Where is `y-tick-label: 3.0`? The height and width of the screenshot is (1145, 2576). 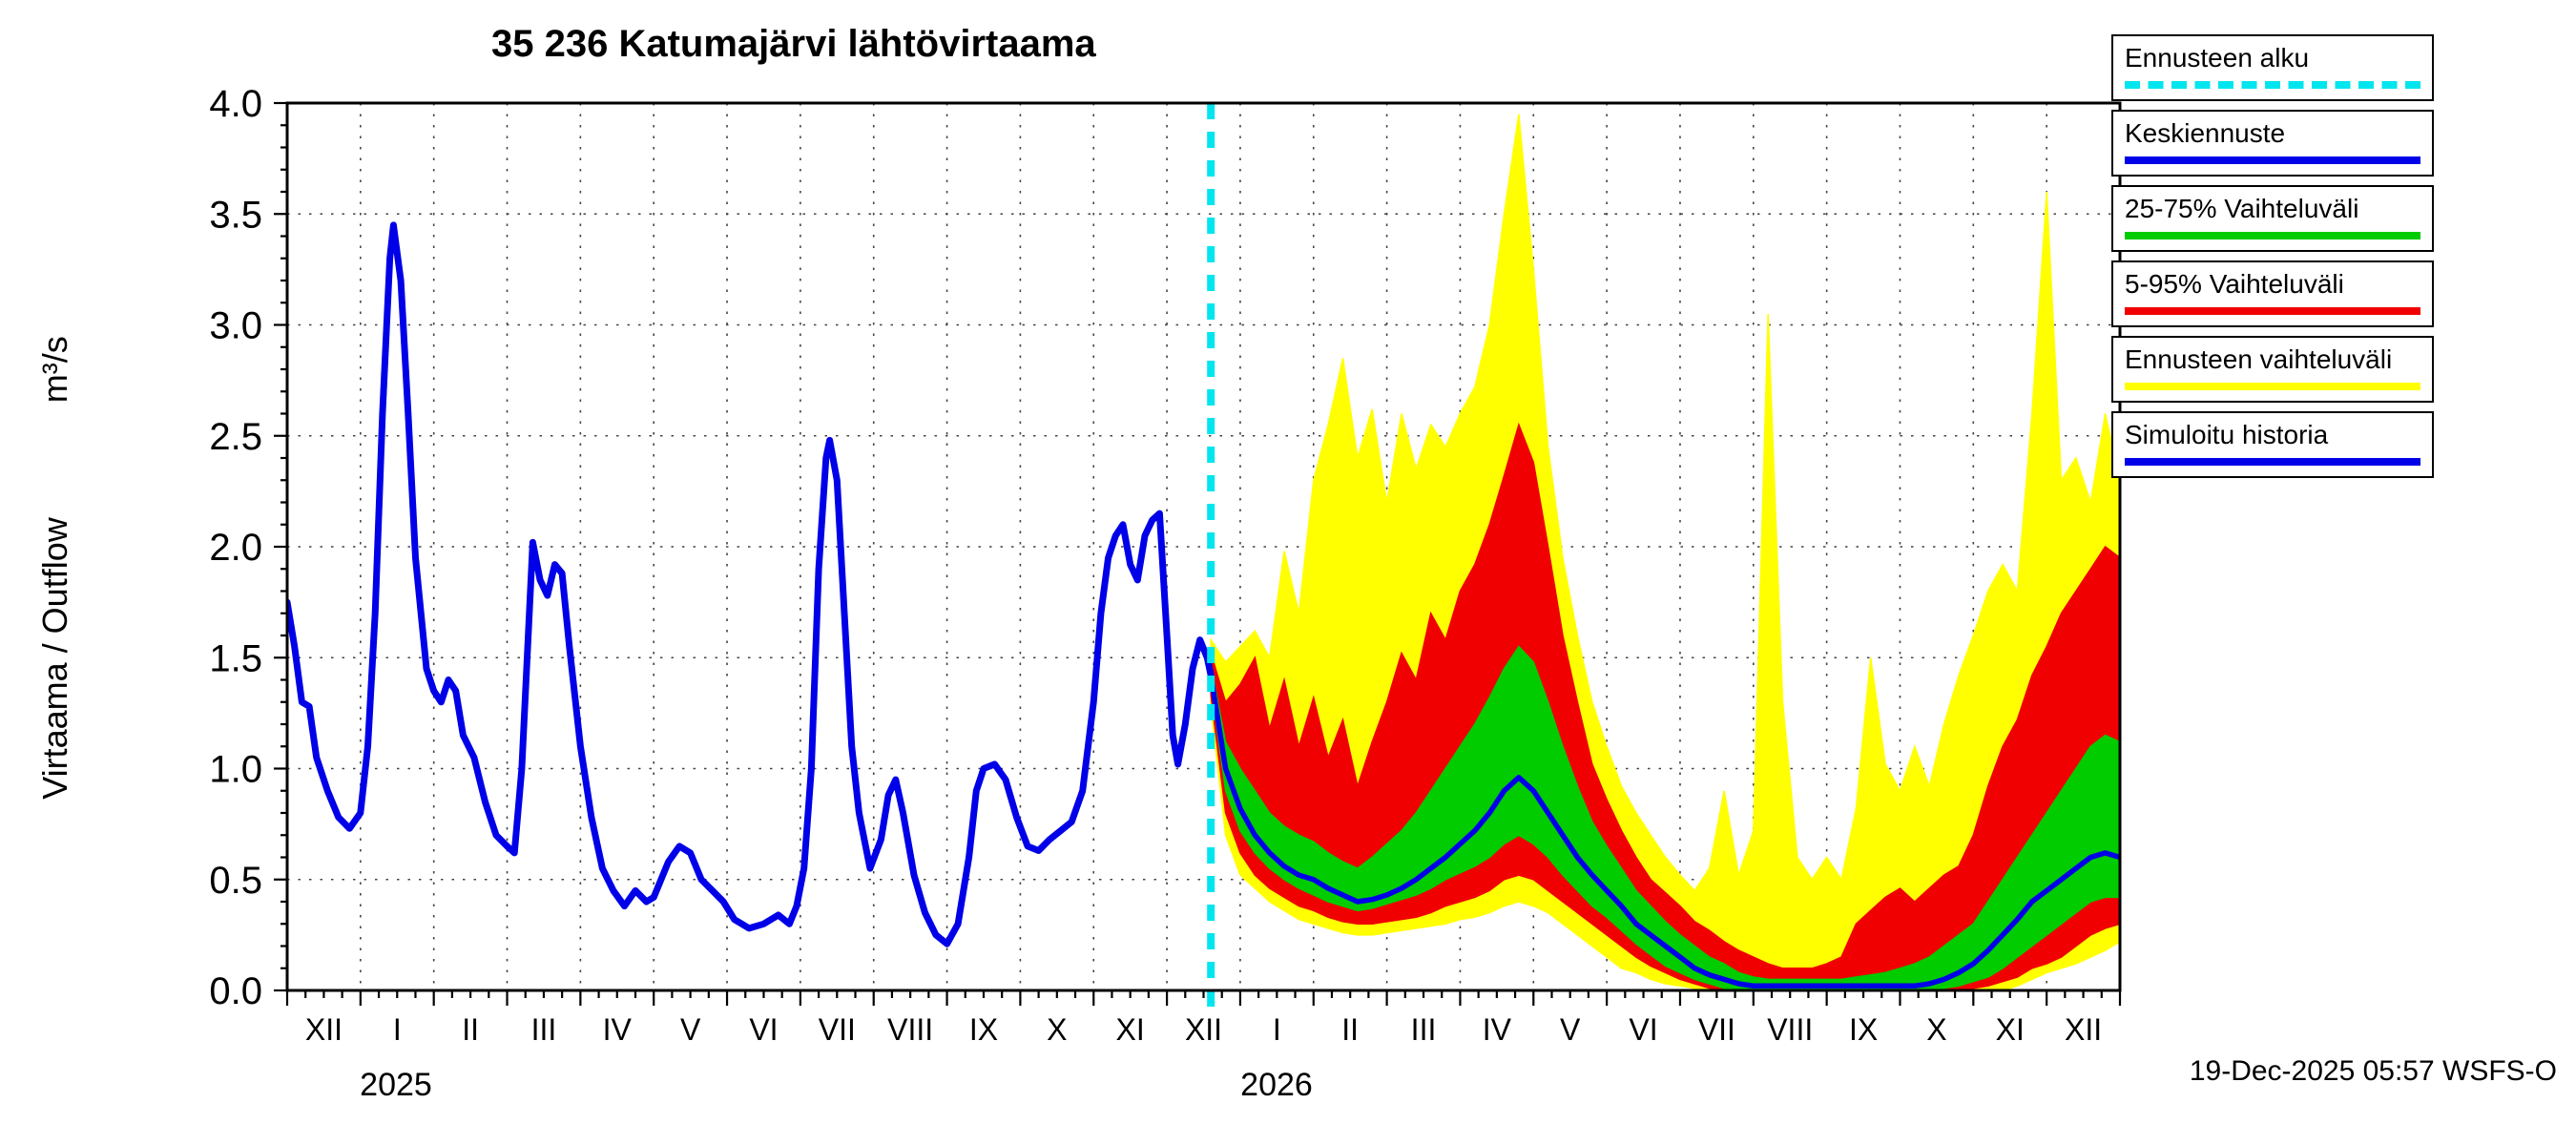 y-tick-label: 3.0 is located at coordinates (235, 326).